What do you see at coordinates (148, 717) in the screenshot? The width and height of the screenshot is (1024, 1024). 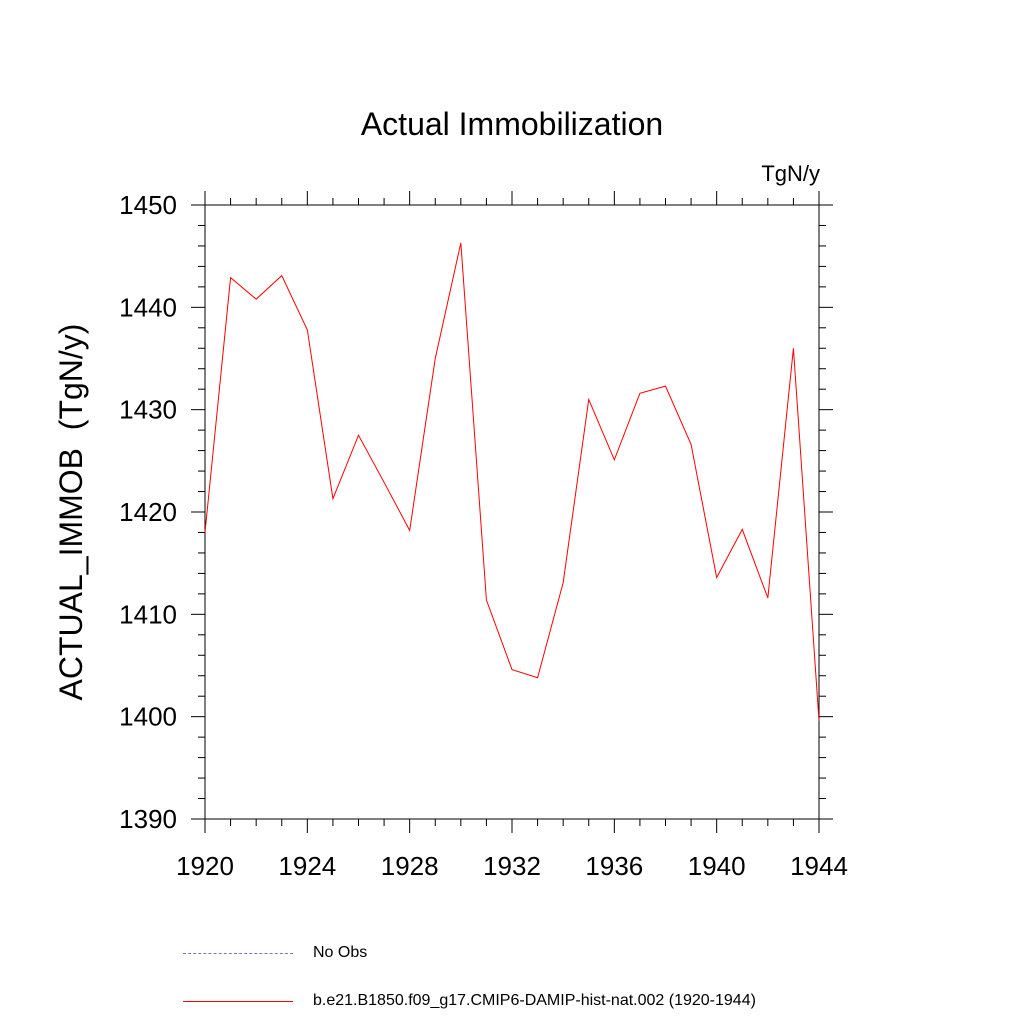 I see `y-tick-label: 1400` at bounding box center [148, 717].